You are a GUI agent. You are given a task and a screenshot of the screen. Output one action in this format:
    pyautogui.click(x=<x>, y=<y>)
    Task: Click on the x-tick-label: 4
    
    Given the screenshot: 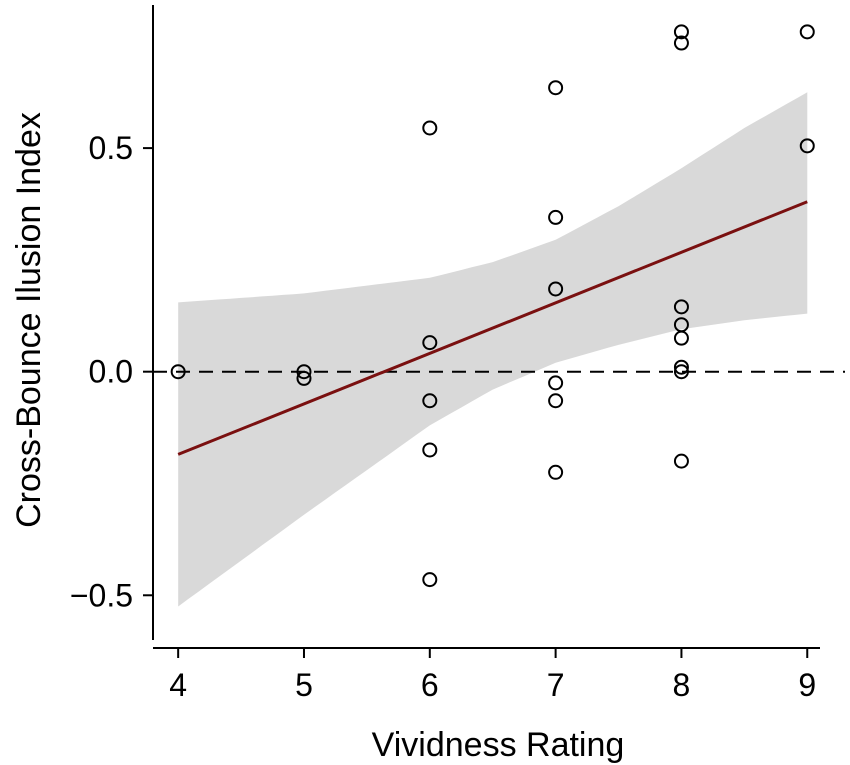 What is the action you would take?
    pyautogui.click(x=178, y=685)
    